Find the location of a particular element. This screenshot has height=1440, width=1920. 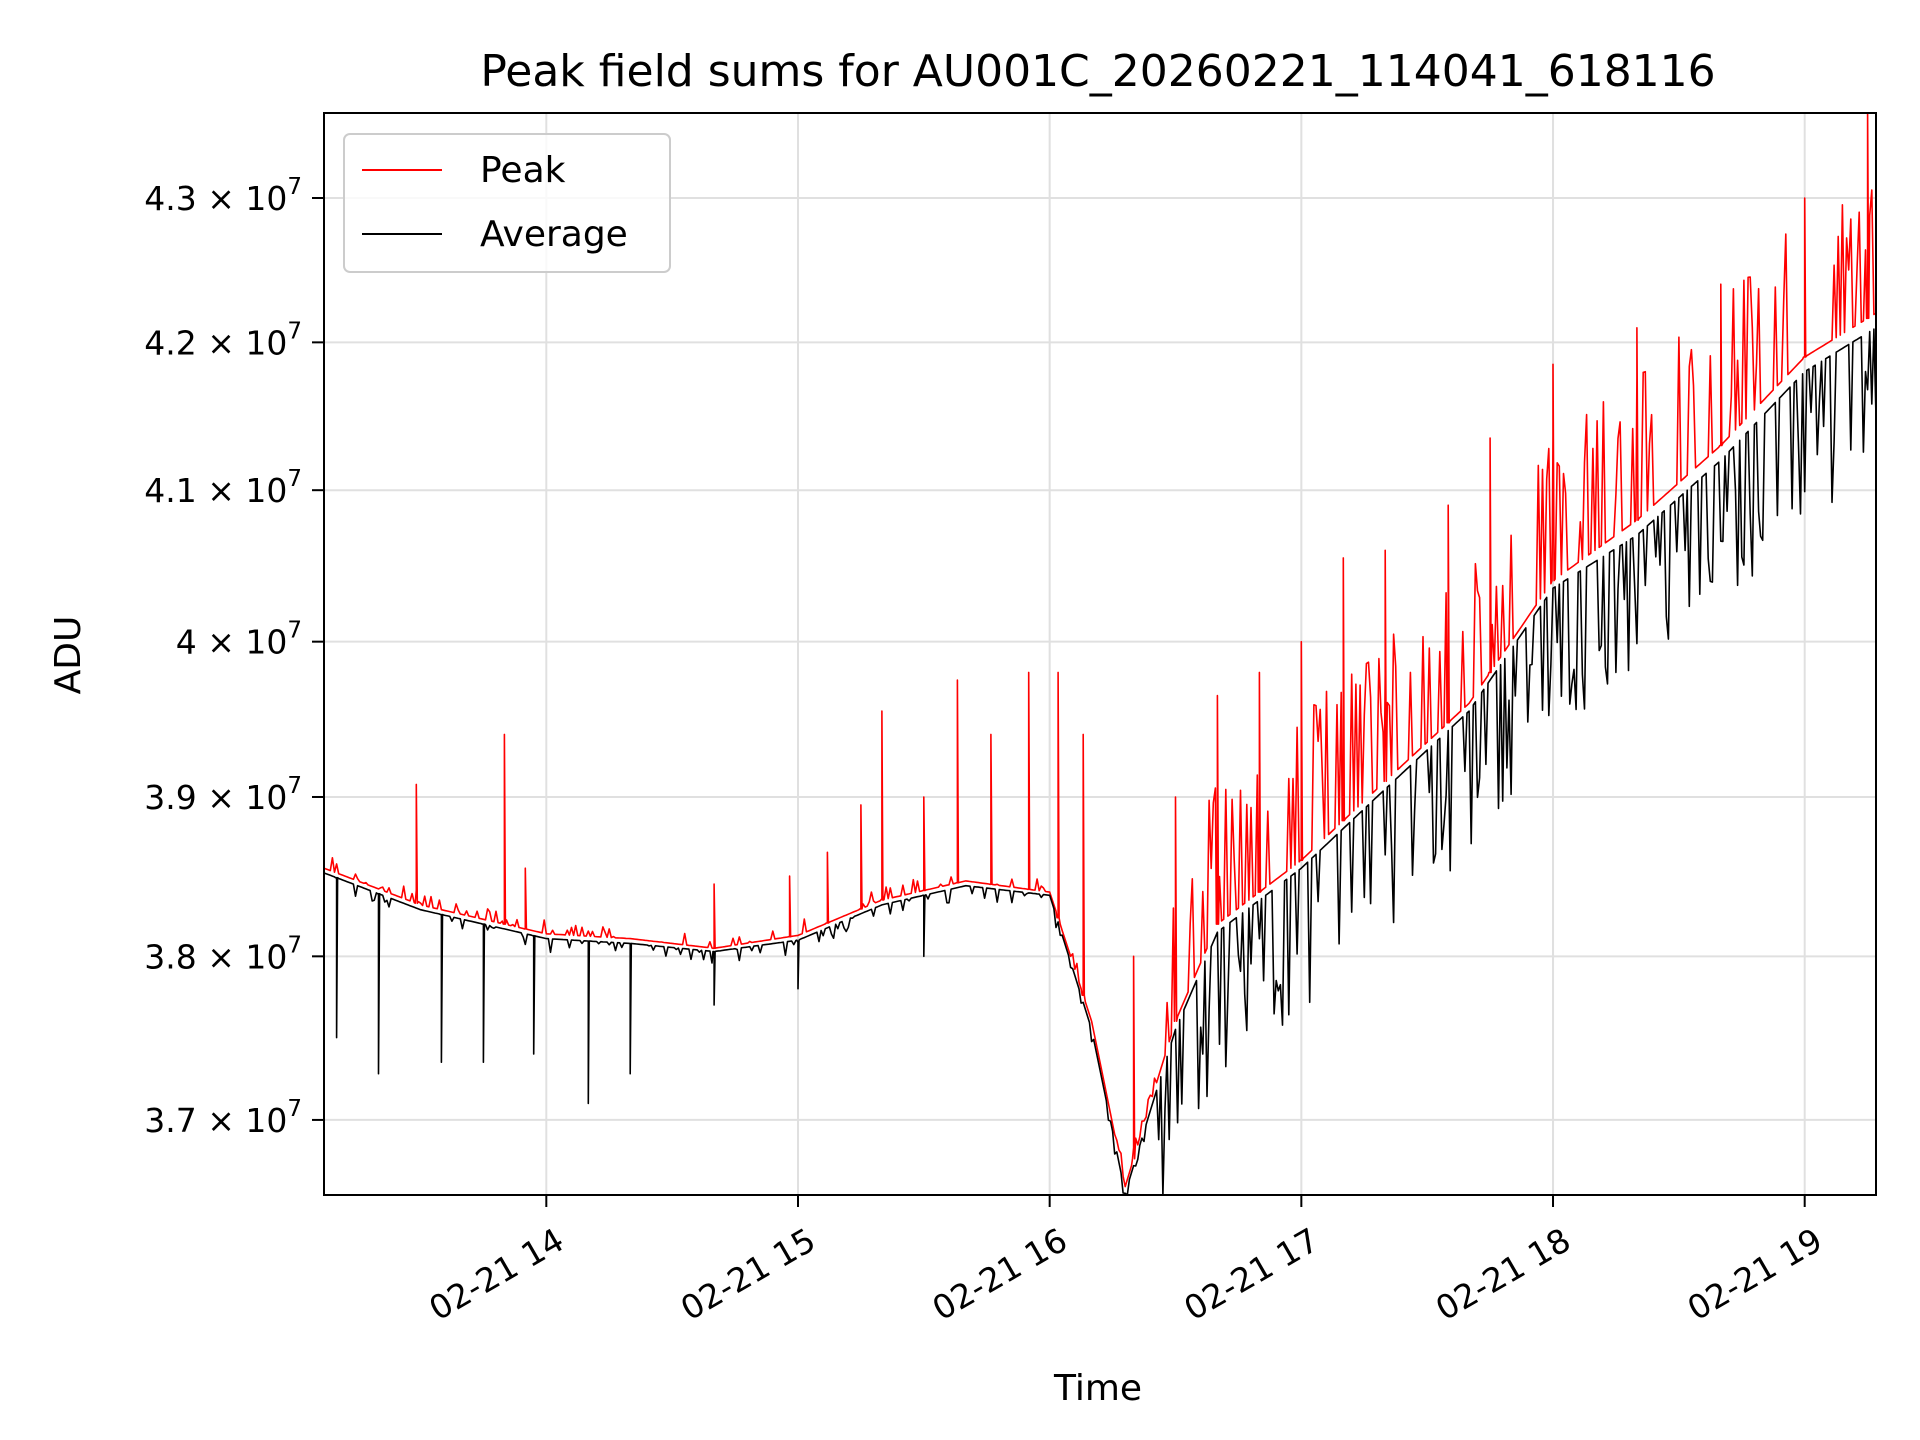

y-tick-label: 3.9 × 107 is located at coordinates (223, 795).